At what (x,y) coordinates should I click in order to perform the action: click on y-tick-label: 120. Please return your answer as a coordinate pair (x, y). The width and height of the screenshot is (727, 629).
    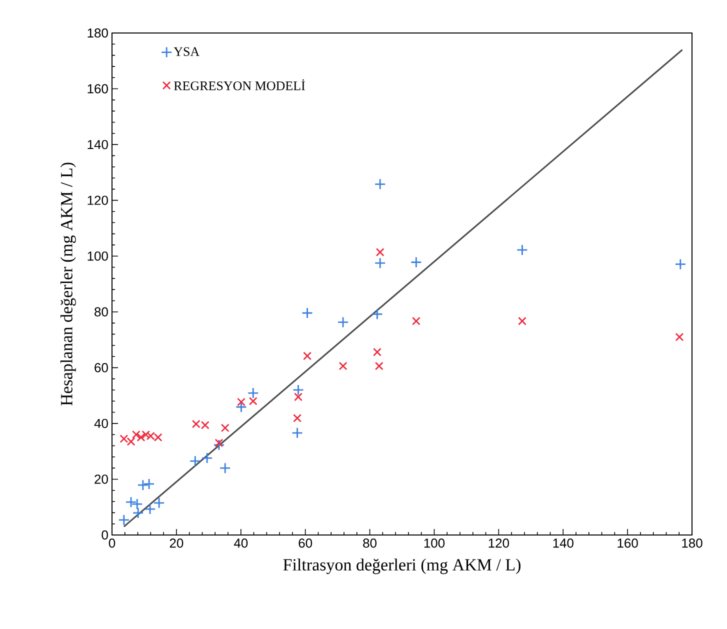
    Looking at the image, I should click on (98, 200).